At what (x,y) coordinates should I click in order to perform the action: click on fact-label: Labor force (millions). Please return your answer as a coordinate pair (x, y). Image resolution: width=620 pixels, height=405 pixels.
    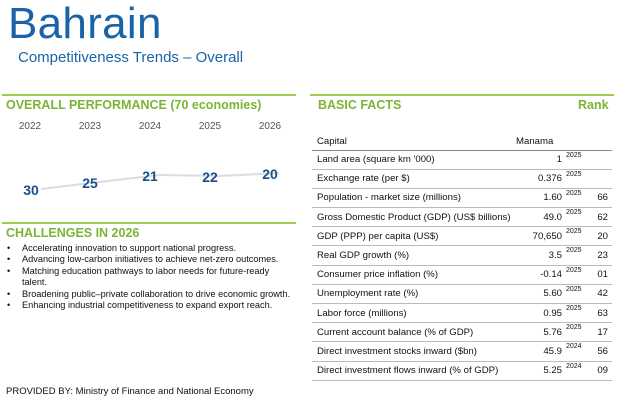
    Looking at the image, I should click on (412, 313).